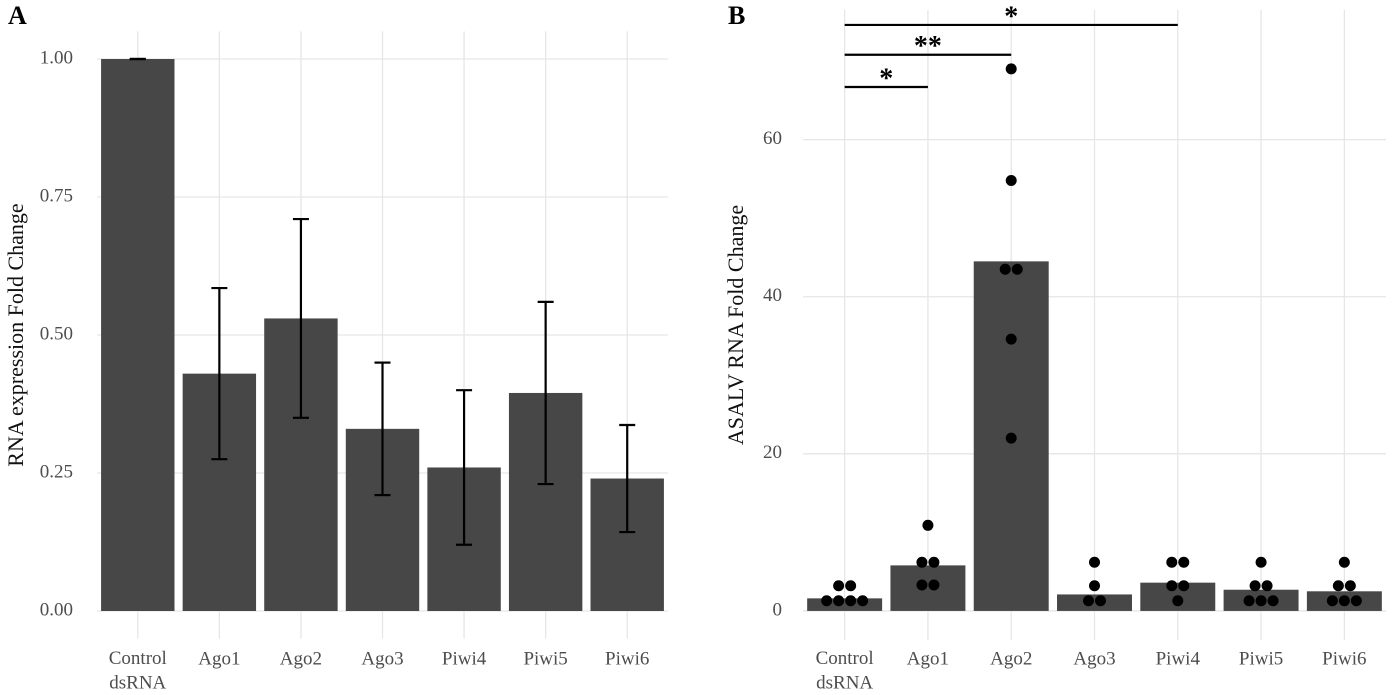  I want to click on y-tick-label: 0.00, so click(56, 609).